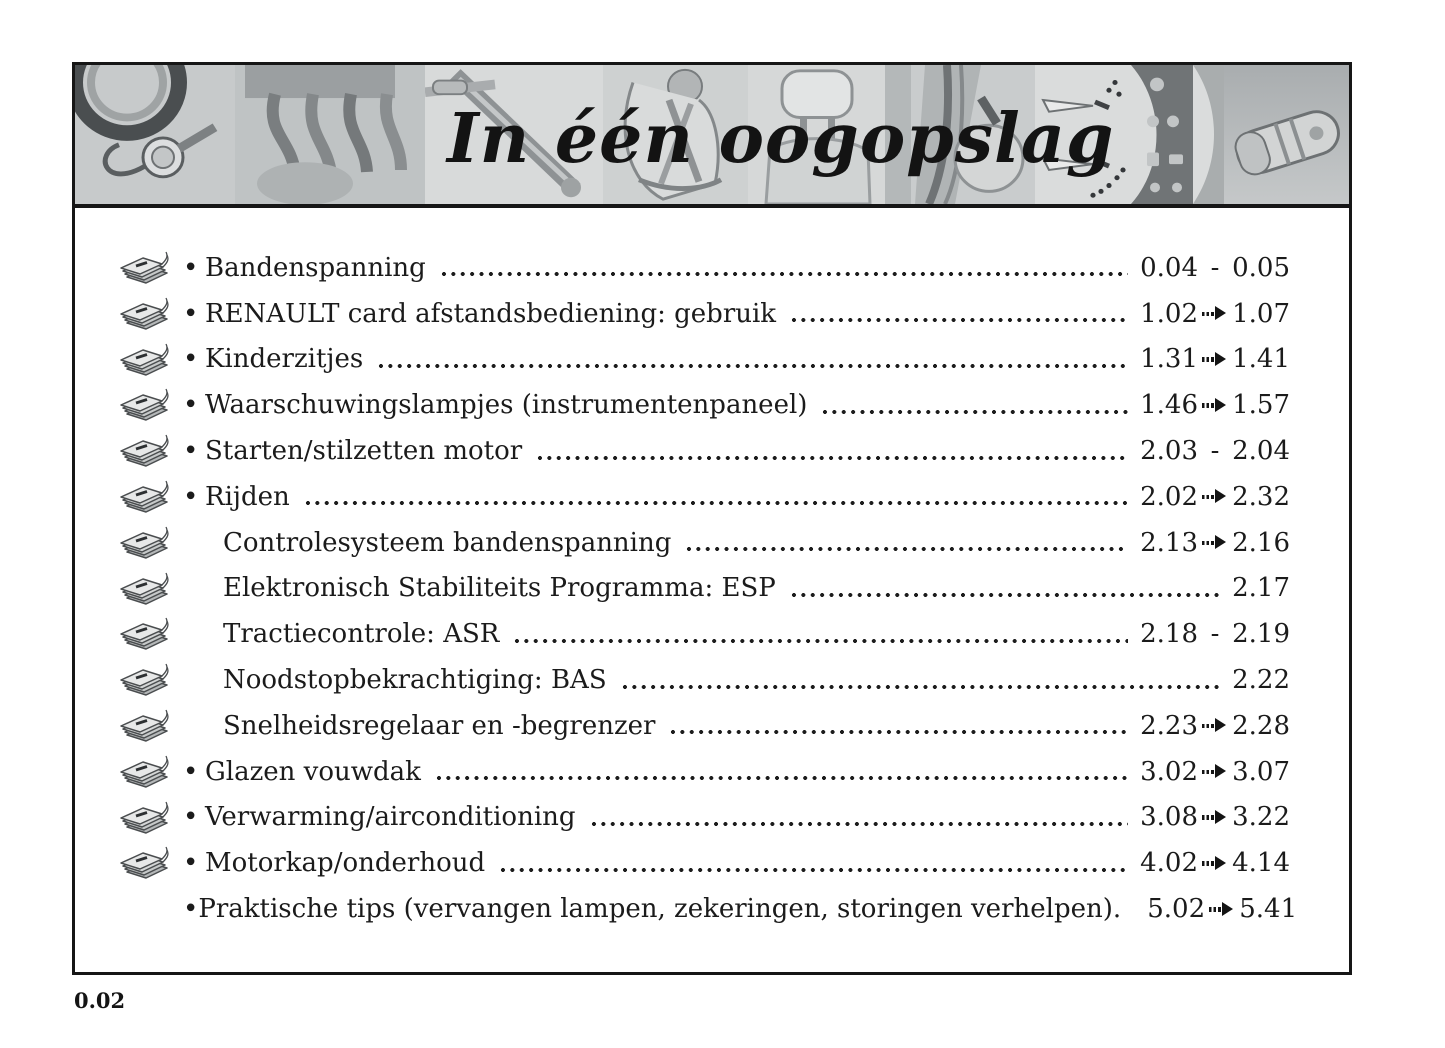 The width and height of the screenshot is (1445, 1048). Describe the element at coordinates (1169, 496) in the screenshot. I see `page-from: 2.02` at that location.